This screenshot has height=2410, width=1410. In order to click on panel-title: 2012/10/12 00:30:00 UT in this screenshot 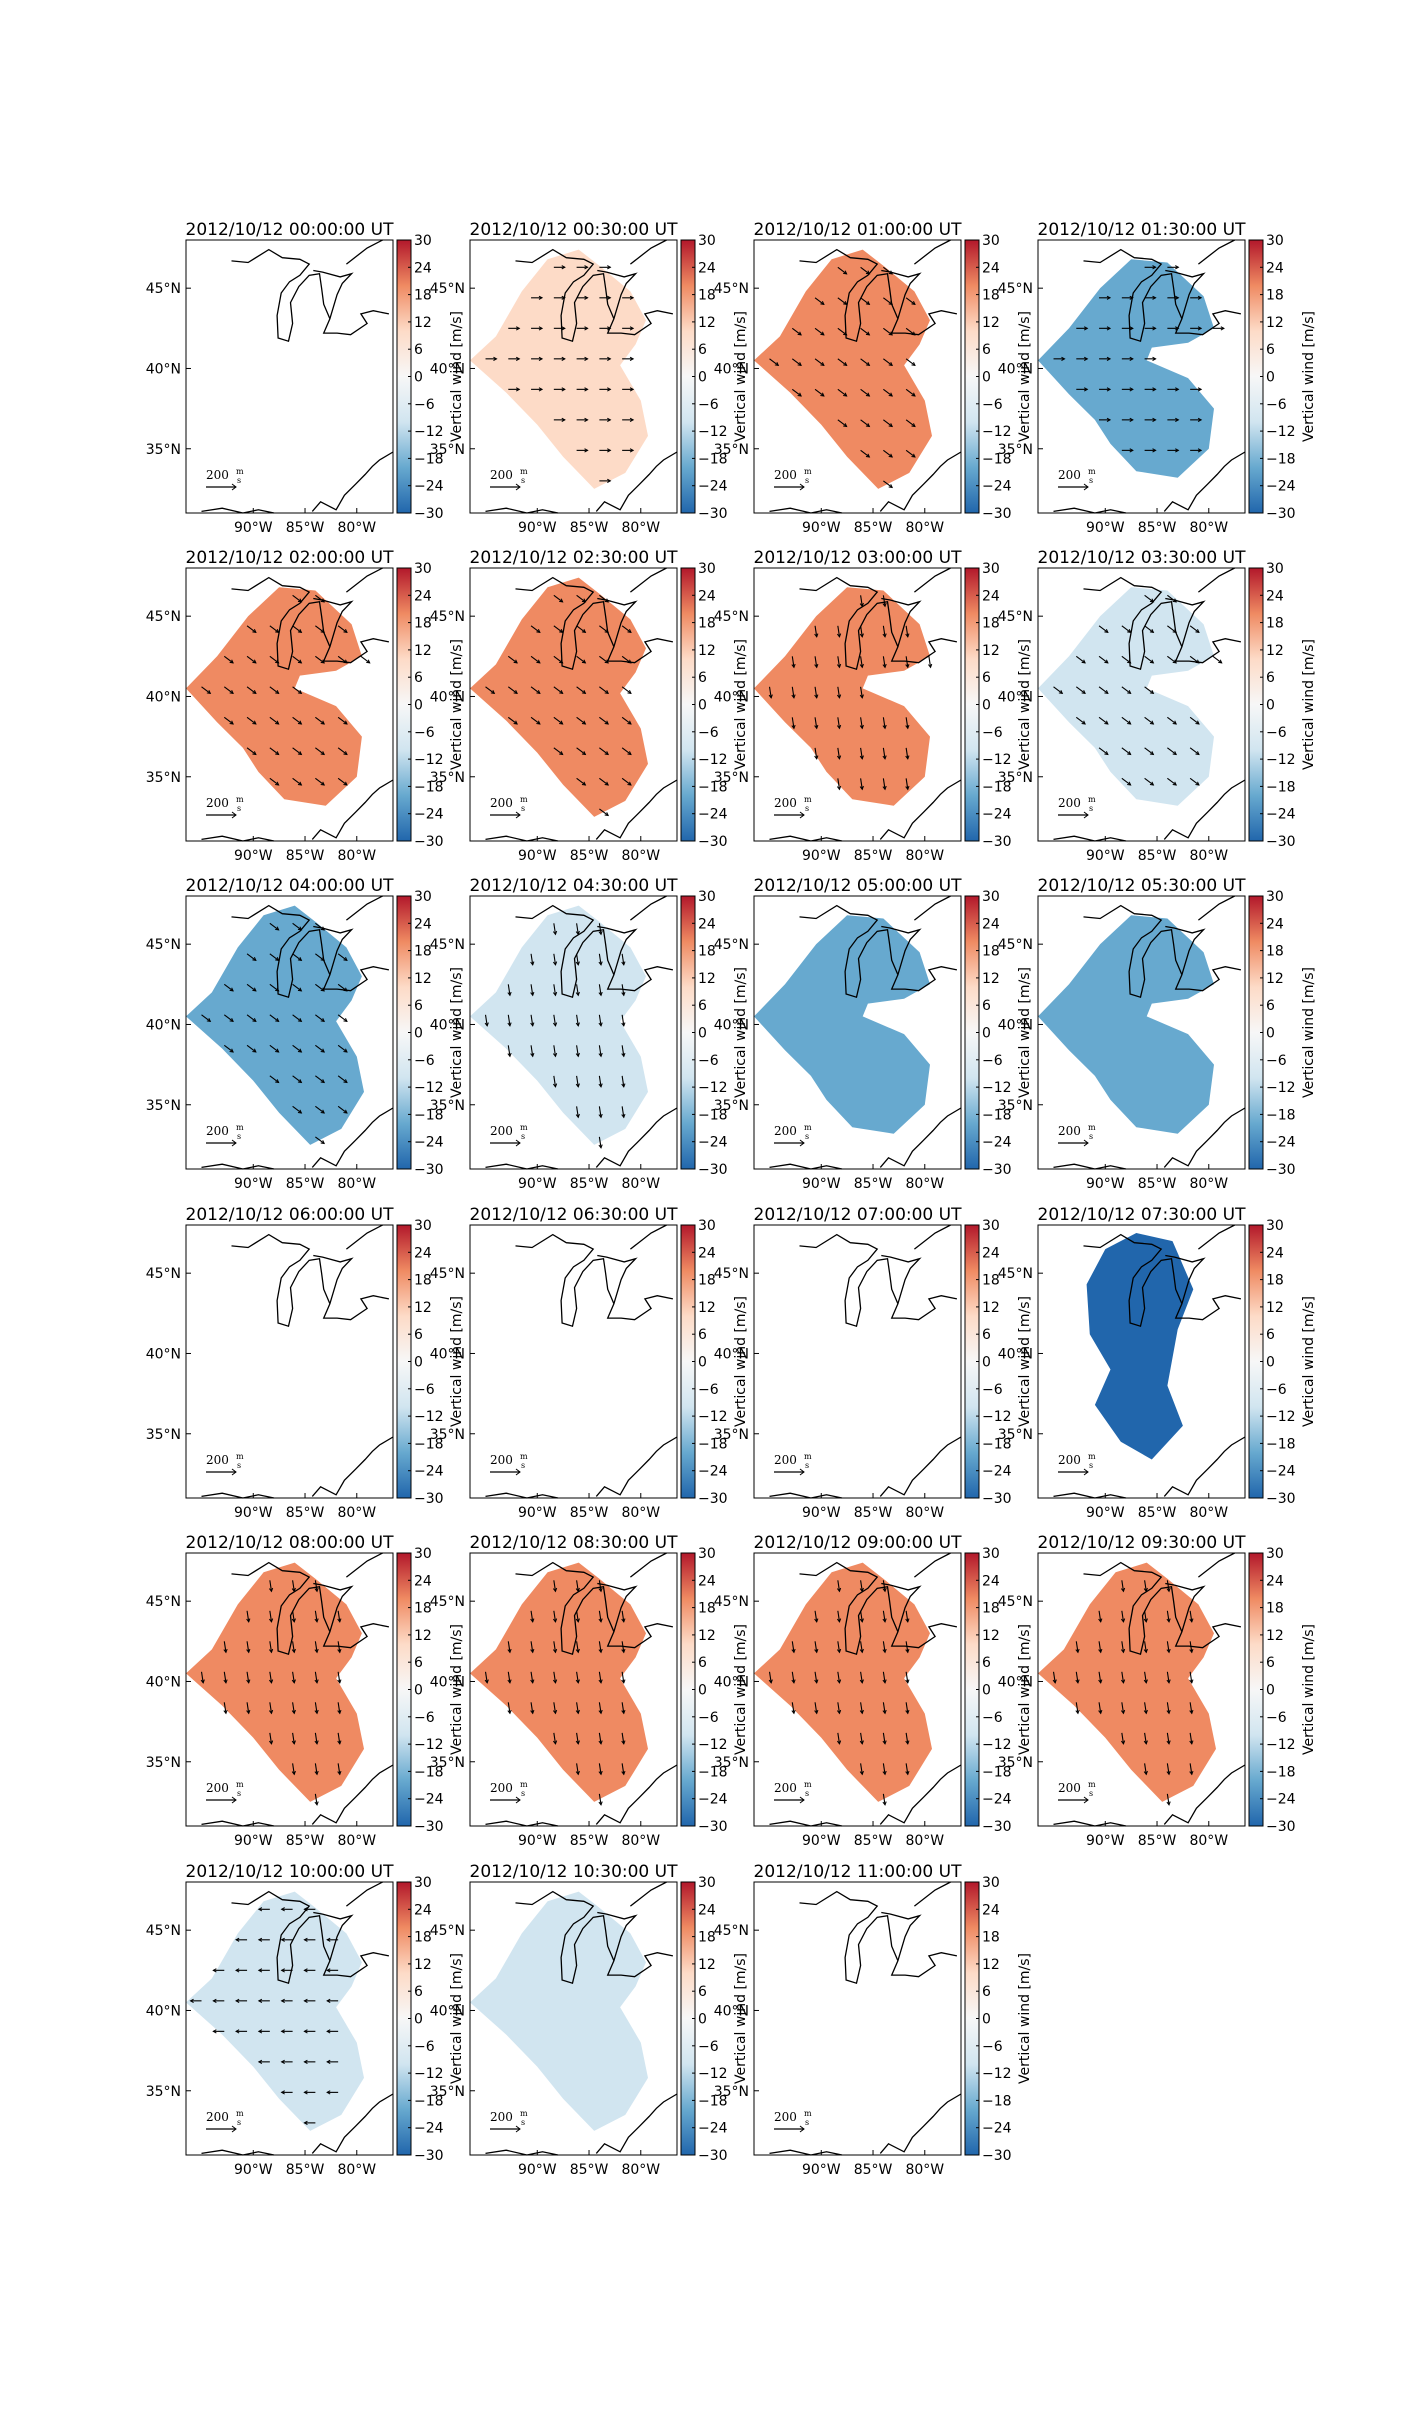, I will do `click(574, 230)`.